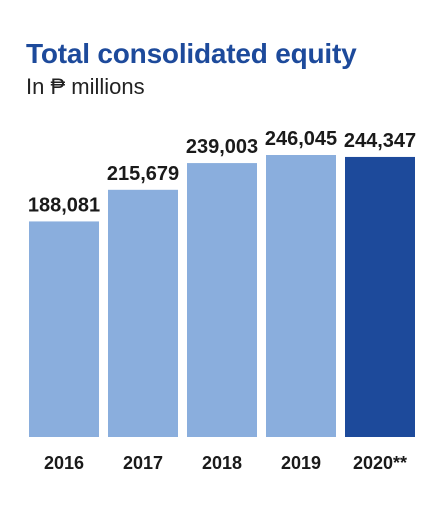 This screenshot has width=444, height=520. What do you see at coordinates (143, 313) in the screenshot?
I see `bar-2017` at bounding box center [143, 313].